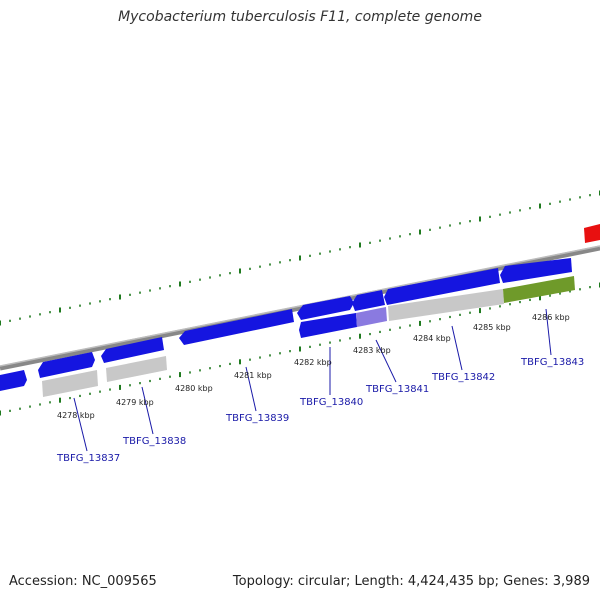 Image resolution: width=600 pixels, height=600 pixels. What do you see at coordinates (88, 458) in the screenshot?
I see `gene-label: TBFG_13837` at bounding box center [88, 458].